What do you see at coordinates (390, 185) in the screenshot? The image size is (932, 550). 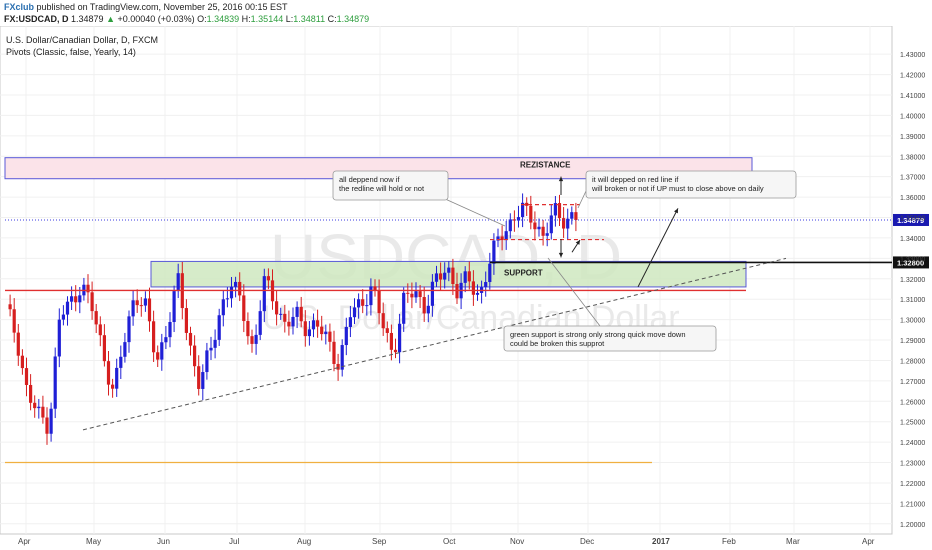 I see `annotation-redline-box` at bounding box center [390, 185].